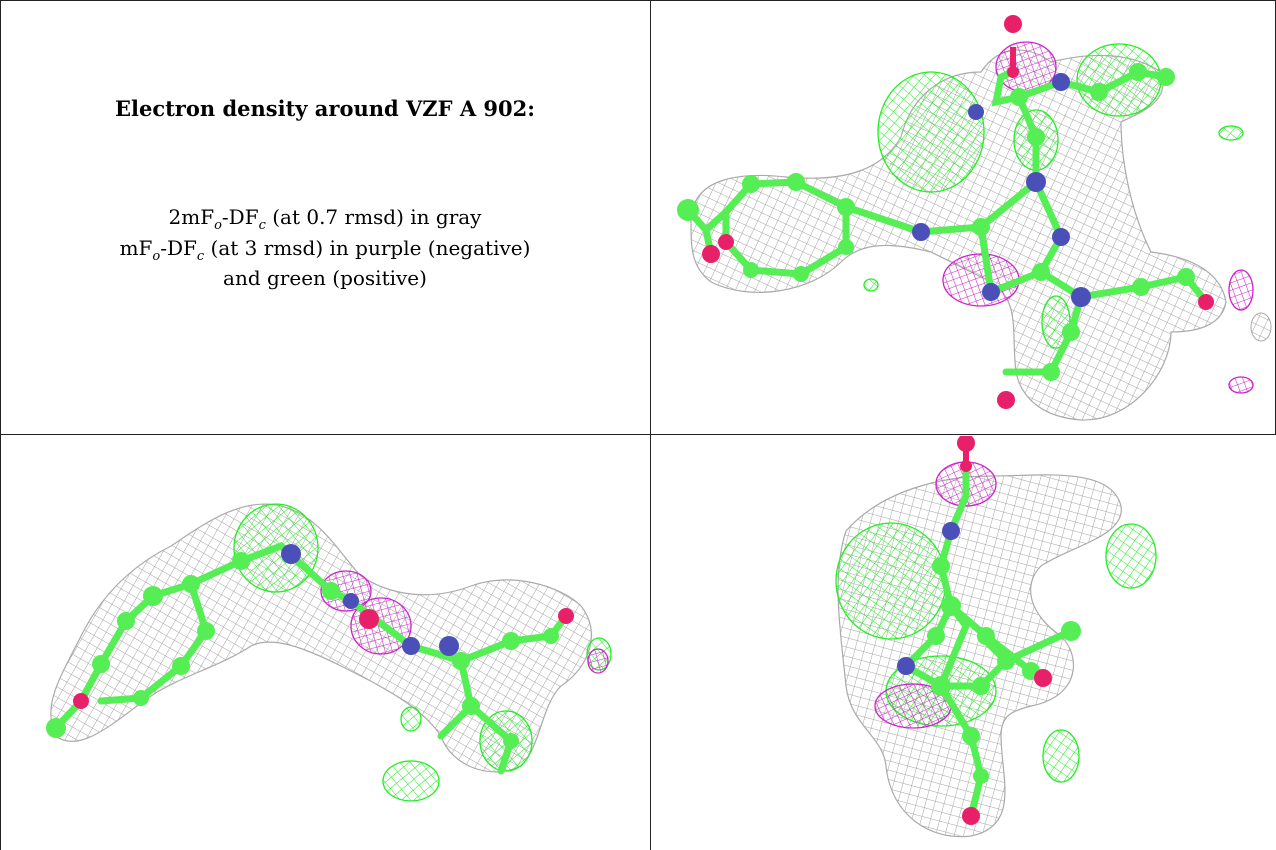 This screenshot has width=1276, height=850. Describe the element at coordinates (638, 434) in the screenshot. I see `table-row-divider` at that location.